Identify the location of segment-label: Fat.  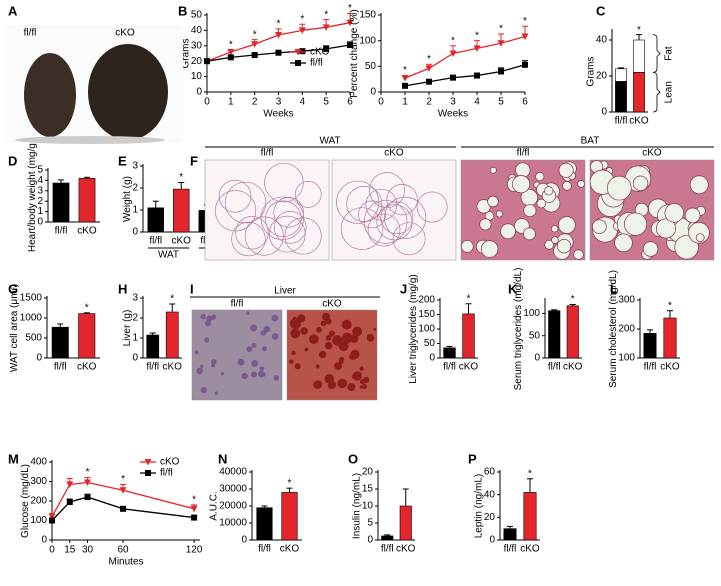
(669, 53).